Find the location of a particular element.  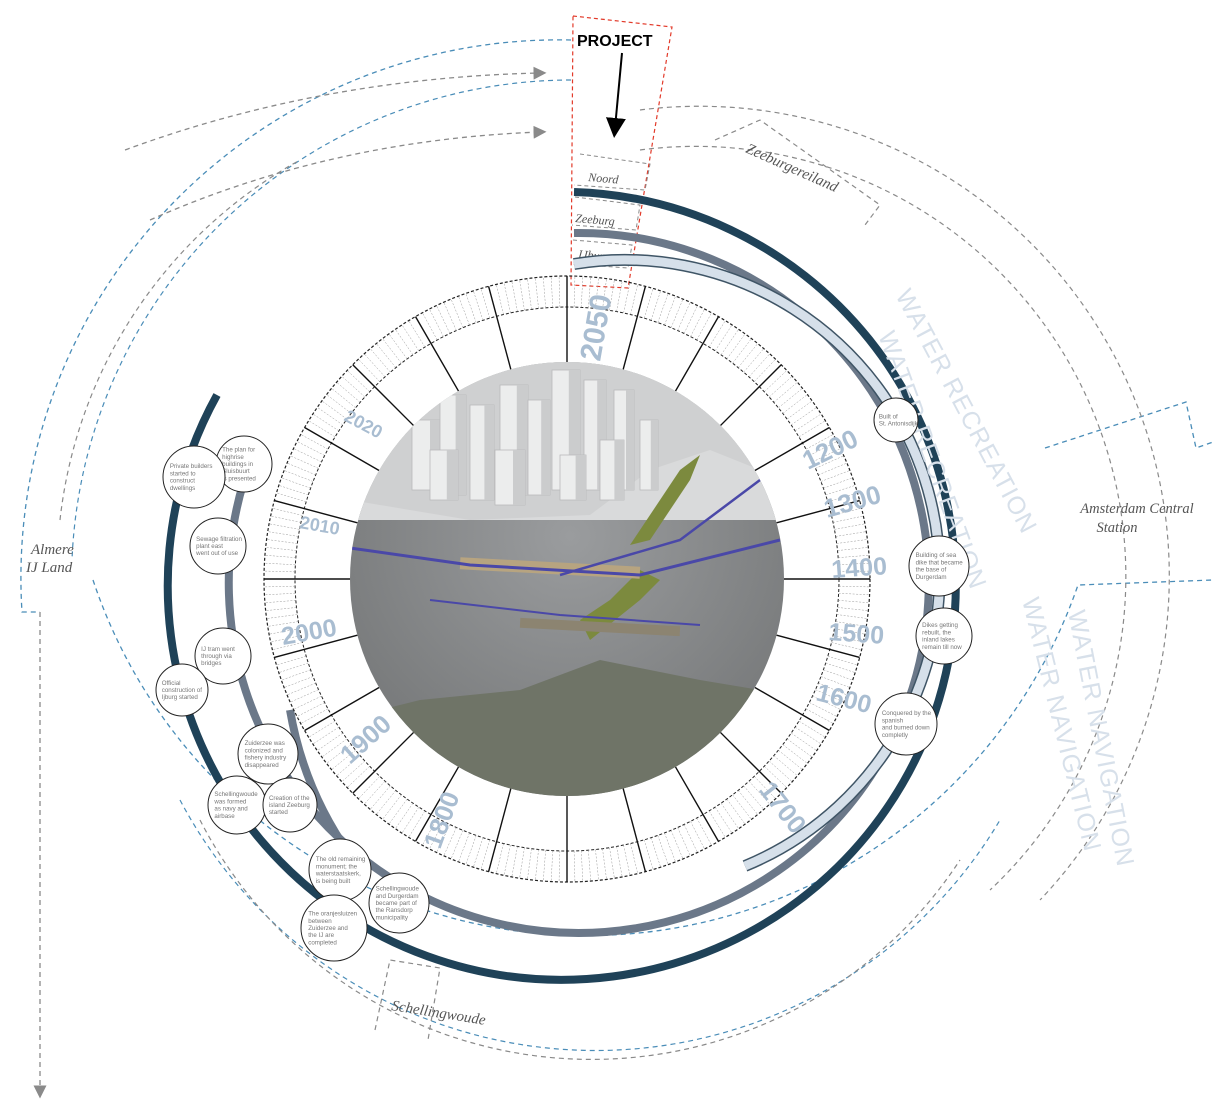

project-box-outline is located at coordinates (621, 152).